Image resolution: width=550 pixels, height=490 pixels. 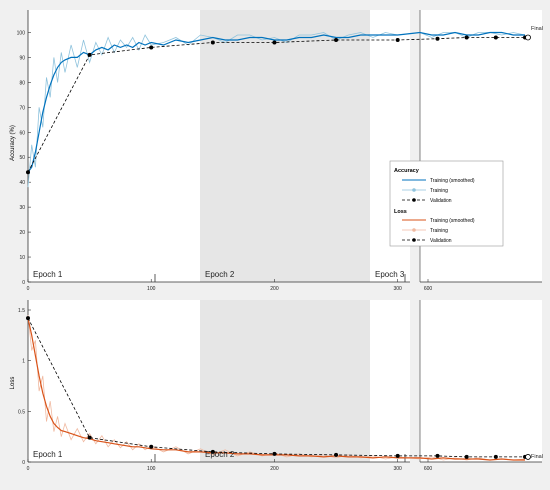 I want to click on legend-accuracy-smoothed-label: Training (smoothed), so click(x=452, y=181).